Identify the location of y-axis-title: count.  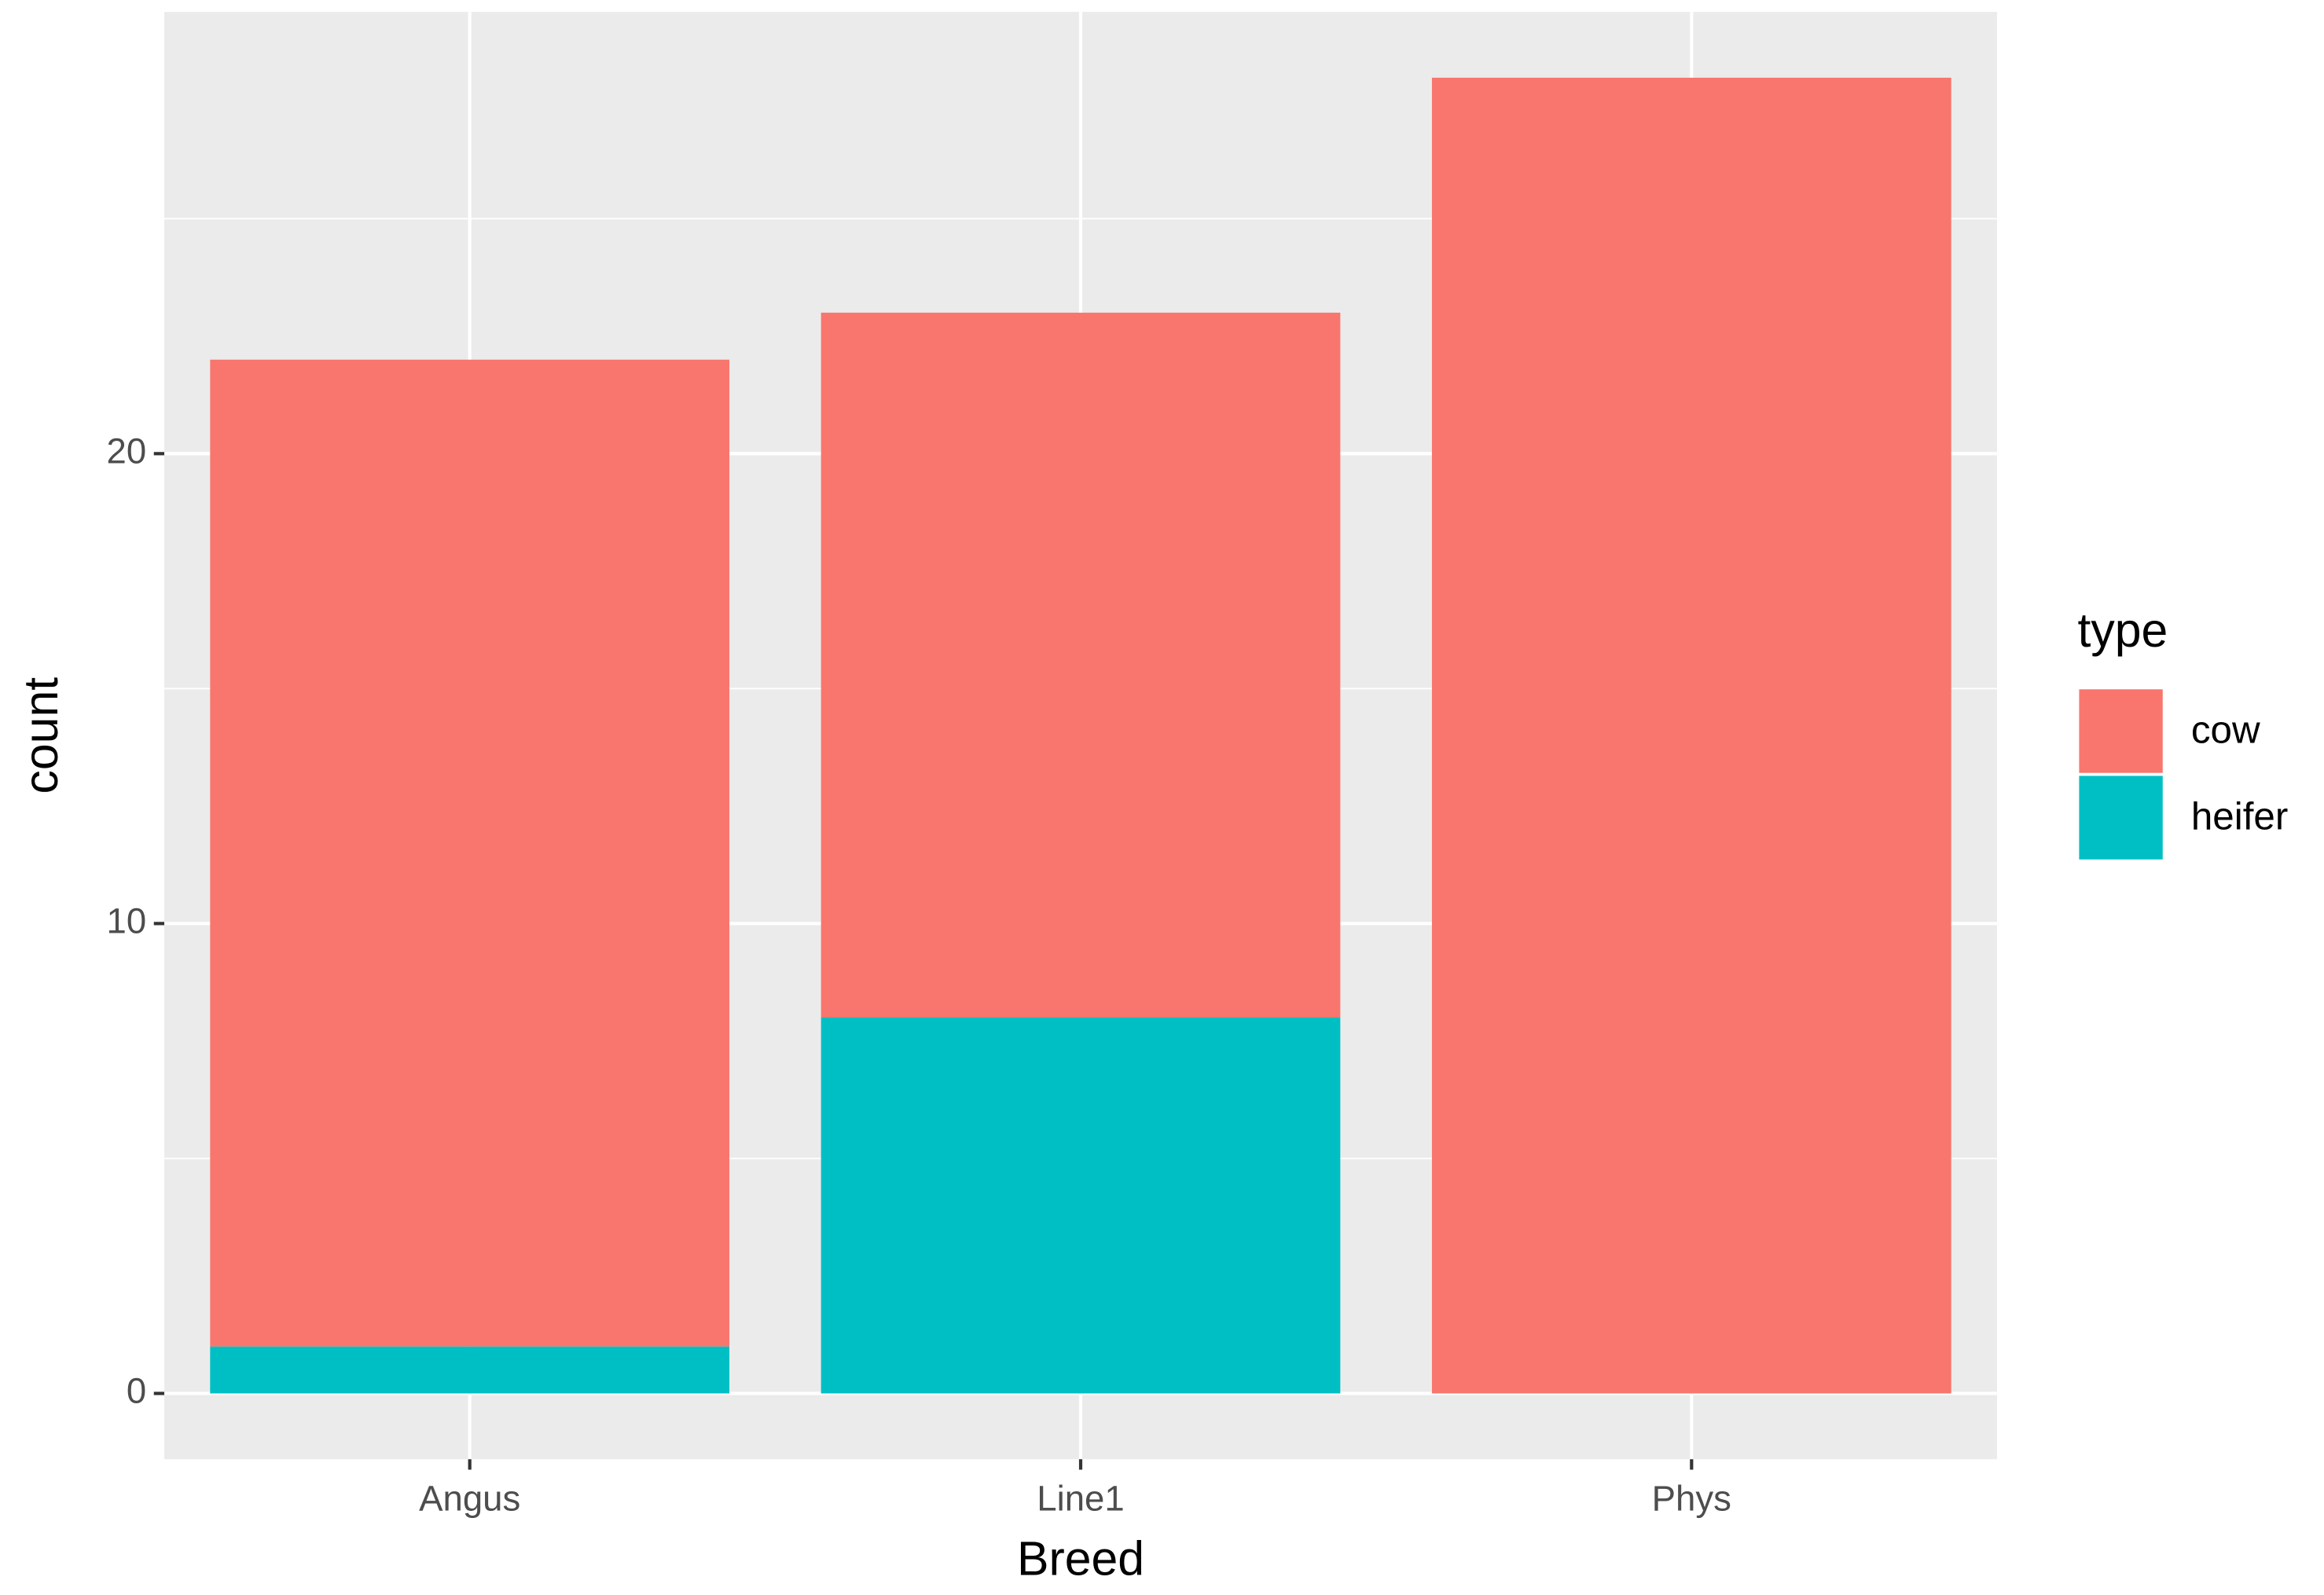
(41, 735).